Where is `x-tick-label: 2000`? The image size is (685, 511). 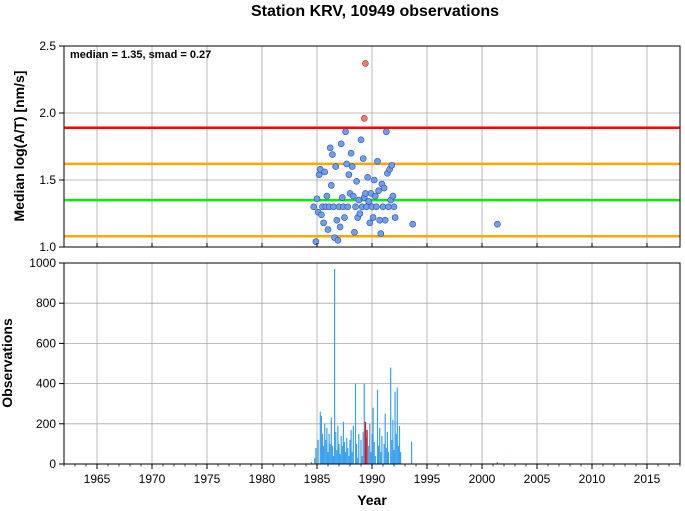
x-tick-label: 2000 is located at coordinates (482, 479).